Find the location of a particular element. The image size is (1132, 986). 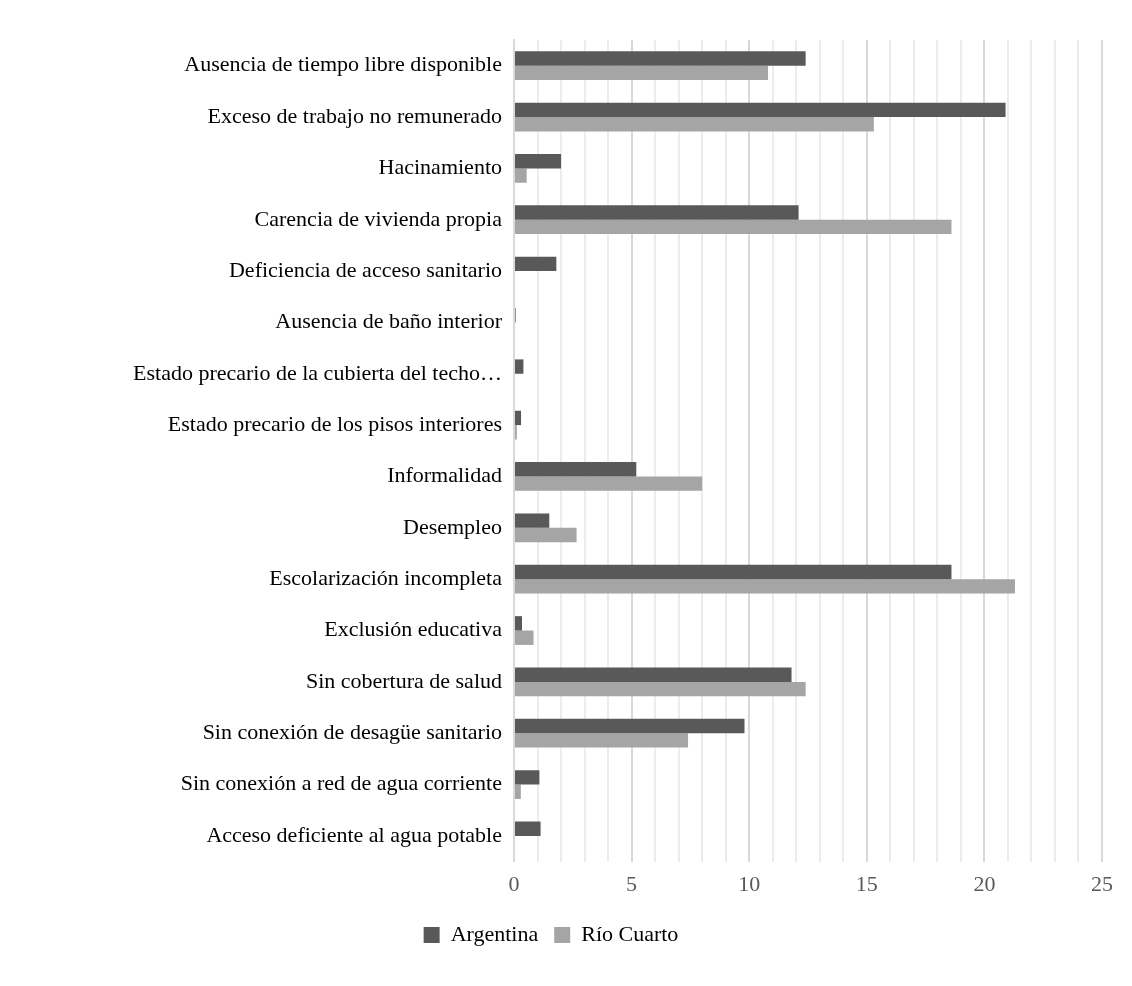

y-tick-label: Acceso deficiente al agua potable is located at coordinates (354, 834).